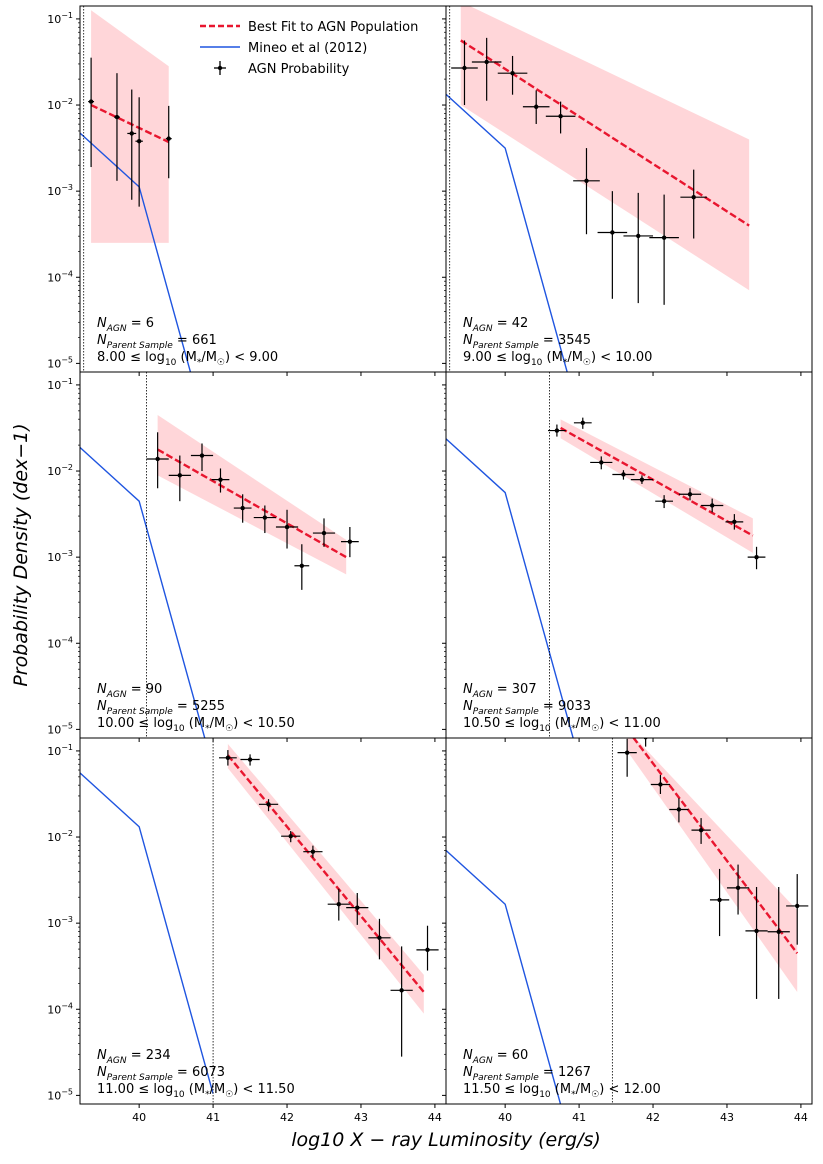 This screenshot has width=823, height=1164. Describe the element at coordinates (125, 325) in the screenshot. I see `n-agn-annotation: NAGN = 6` at that location.